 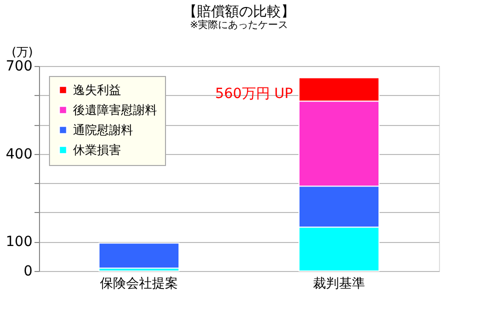 I want to click on y-tick-label: 400, so click(x=19, y=154).